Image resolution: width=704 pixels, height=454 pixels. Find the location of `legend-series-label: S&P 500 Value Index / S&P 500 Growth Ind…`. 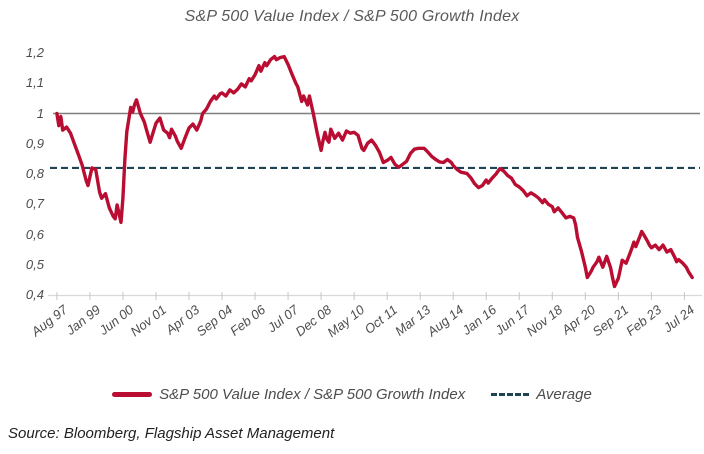

legend-series-label: S&P 500 Value Index / S&P 500 Growth Ind… is located at coordinates (312, 394).